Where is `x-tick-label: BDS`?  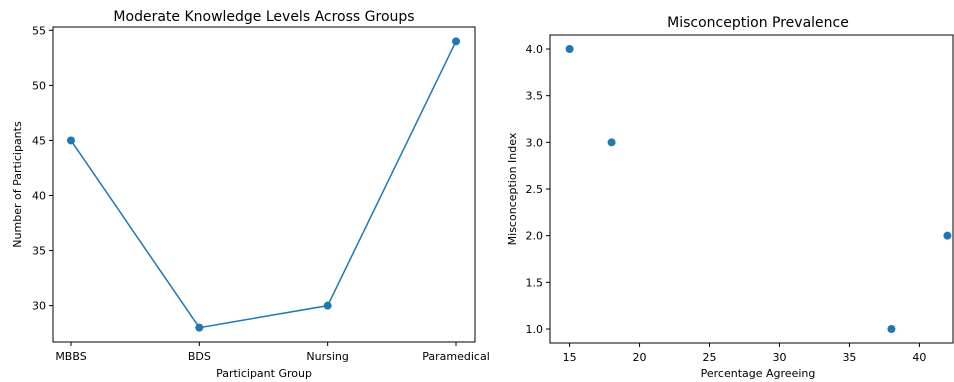 x-tick-label: BDS is located at coordinates (199, 356).